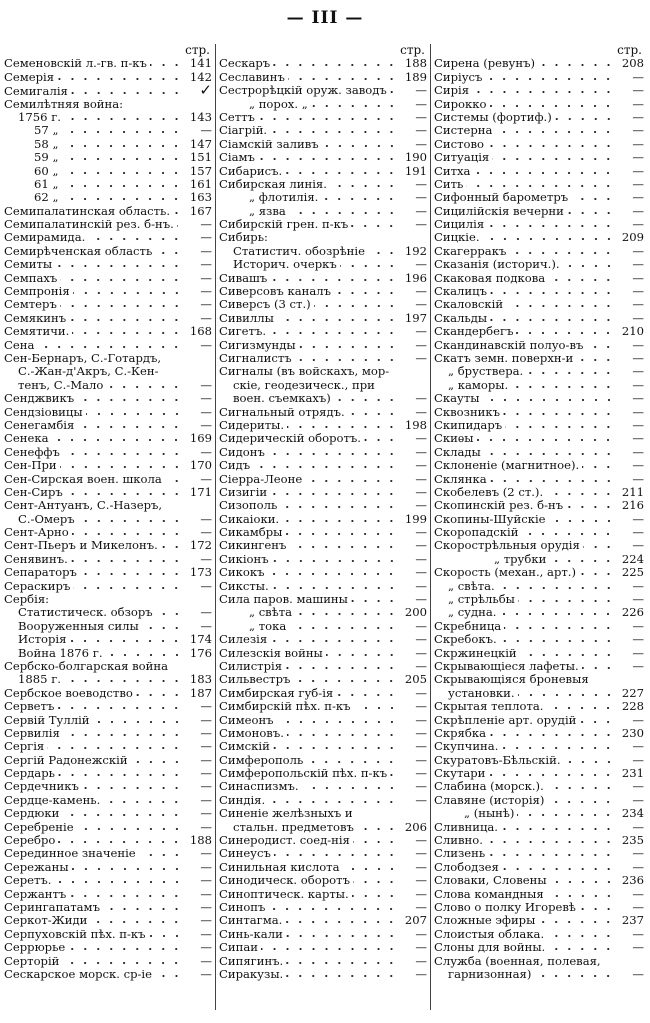 This screenshot has height=1023, width=650. What do you see at coordinates (284, 197) in the screenshot?
I see `entry-title: „ флотилія.` at bounding box center [284, 197].